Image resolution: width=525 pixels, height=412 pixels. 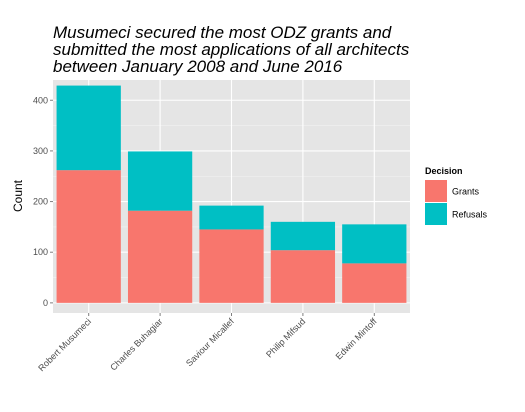 What do you see at coordinates (40, 151) in the screenshot?
I see `y-tick-label: 300` at bounding box center [40, 151].